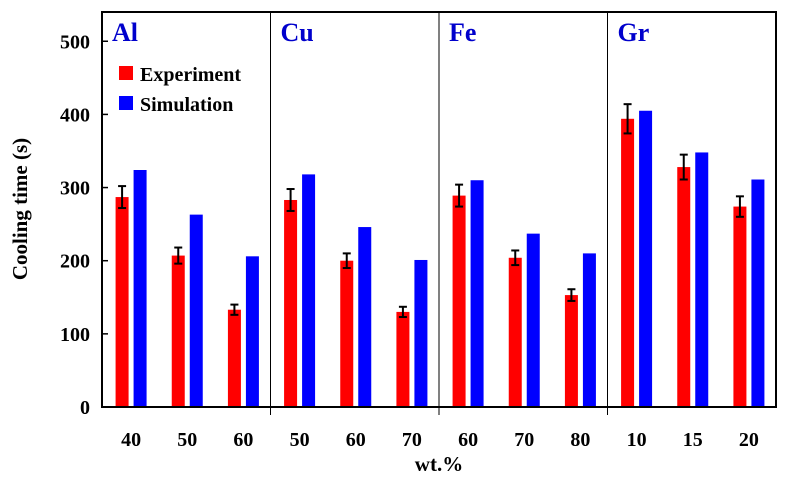 The height and width of the screenshot is (484, 794). Describe the element at coordinates (75, 262) in the screenshot. I see `y-tick-label: 200` at that location.